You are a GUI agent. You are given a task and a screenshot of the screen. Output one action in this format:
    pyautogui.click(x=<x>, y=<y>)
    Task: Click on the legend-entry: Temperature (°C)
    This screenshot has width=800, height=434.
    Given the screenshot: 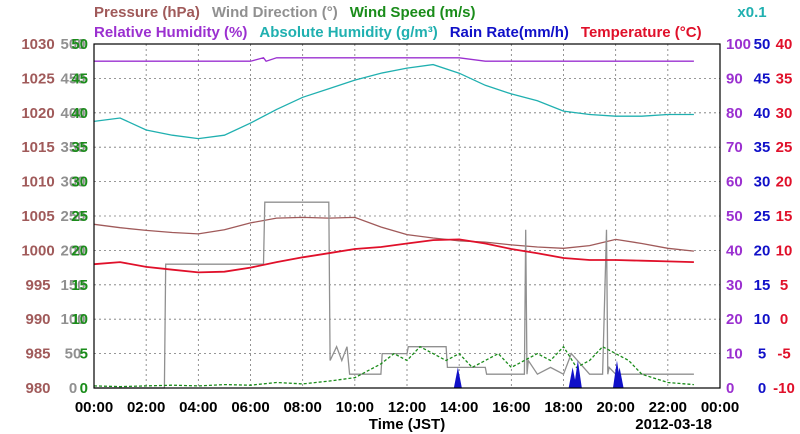 What is the action you would take?
    pyautogui.click(x=641, y=32)
    